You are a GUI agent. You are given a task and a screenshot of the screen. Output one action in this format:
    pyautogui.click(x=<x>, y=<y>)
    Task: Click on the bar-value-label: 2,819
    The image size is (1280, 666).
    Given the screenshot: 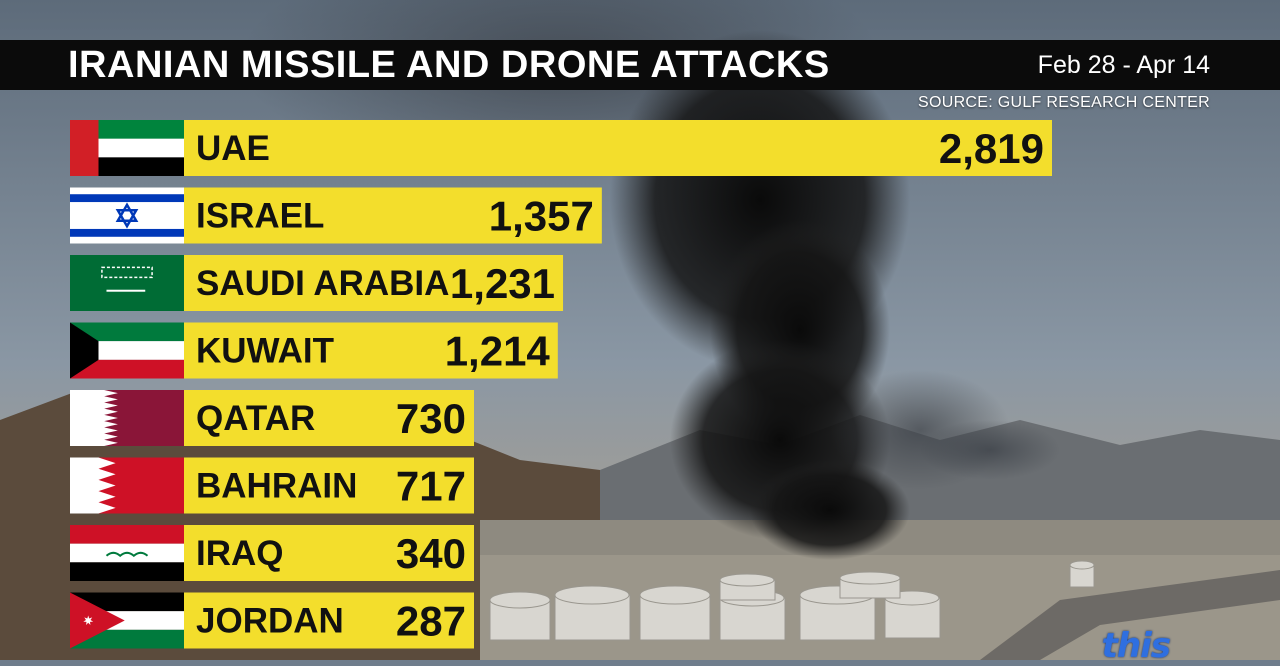 What is the action you would take?
    pyautogui.click(x=991, y=148)
    